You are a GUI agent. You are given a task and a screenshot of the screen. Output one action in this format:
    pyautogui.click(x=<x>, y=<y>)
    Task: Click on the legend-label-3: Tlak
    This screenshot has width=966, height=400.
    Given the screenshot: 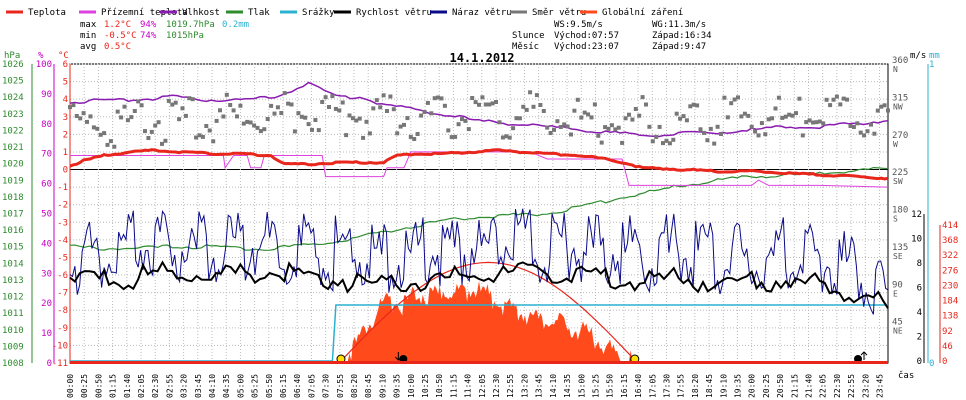 What is the action you would take?
    pyautogui.click(x=259, y=13)
    